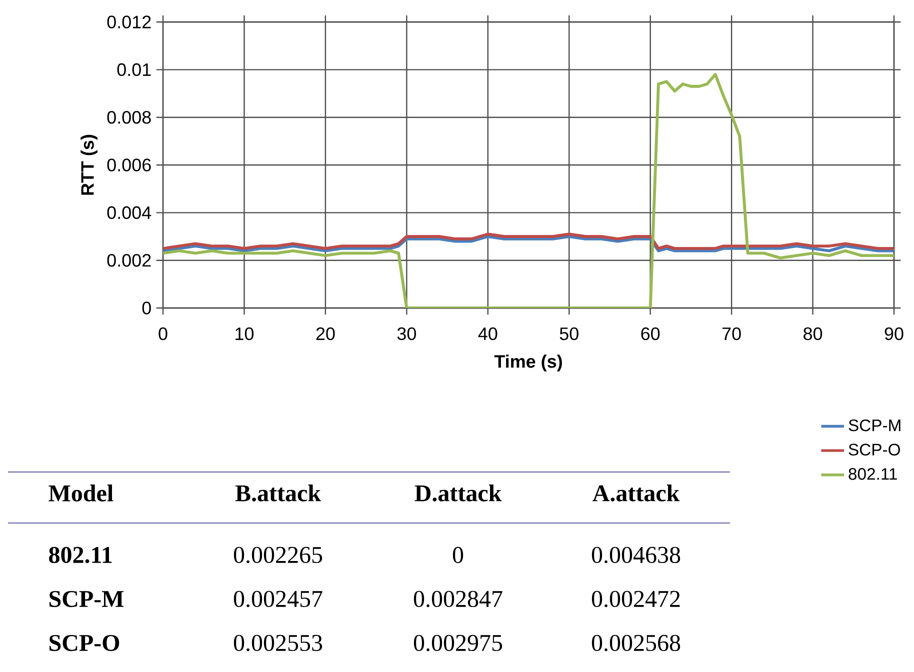 The image size is (914, 672). I want to click on y-tick-label: 0, so click(146, 308).